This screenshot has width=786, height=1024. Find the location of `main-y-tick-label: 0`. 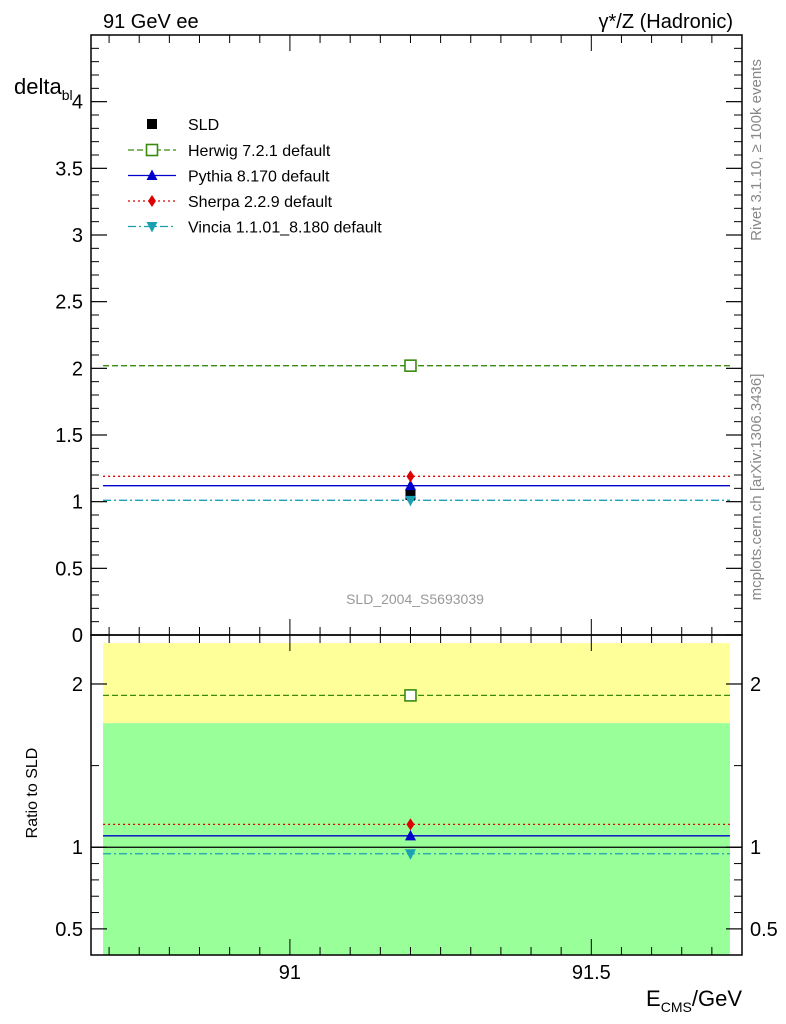

main-y-tick-label: 0 is located at coordinates (77, 636).